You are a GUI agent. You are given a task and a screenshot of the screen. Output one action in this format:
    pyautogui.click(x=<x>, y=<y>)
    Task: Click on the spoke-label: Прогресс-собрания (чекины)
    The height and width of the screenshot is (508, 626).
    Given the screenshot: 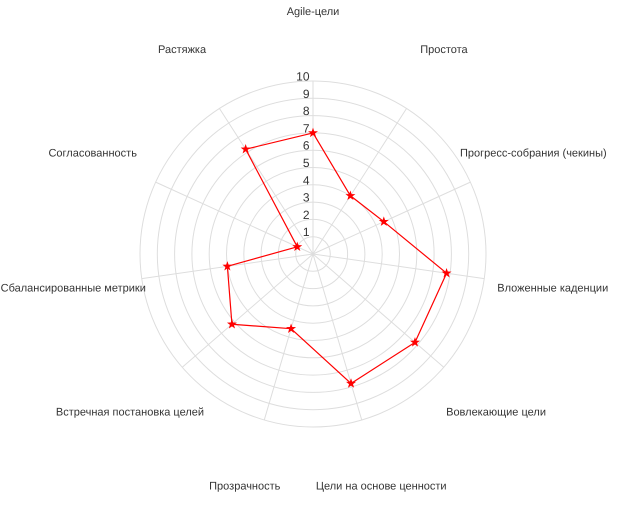 What is the action you would take?
    pyautogui.click(x=533, y=153)
    